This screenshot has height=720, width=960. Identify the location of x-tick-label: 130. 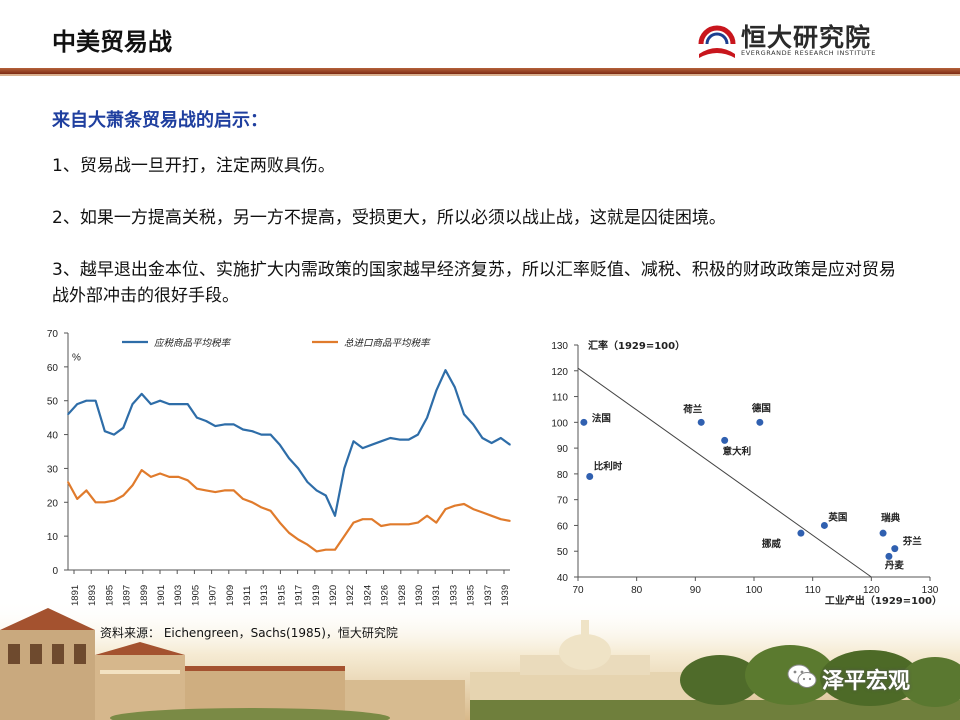
(930, 590).